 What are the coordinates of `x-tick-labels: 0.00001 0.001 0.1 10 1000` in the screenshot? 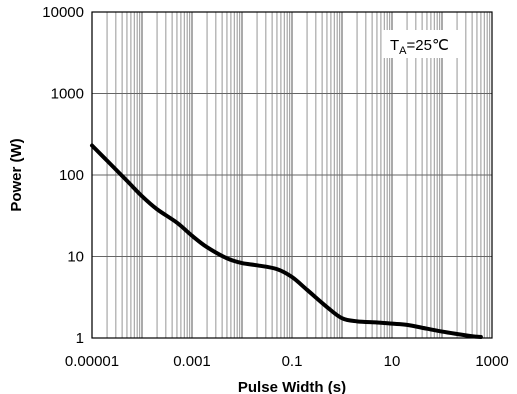 It's located at (287, 361).